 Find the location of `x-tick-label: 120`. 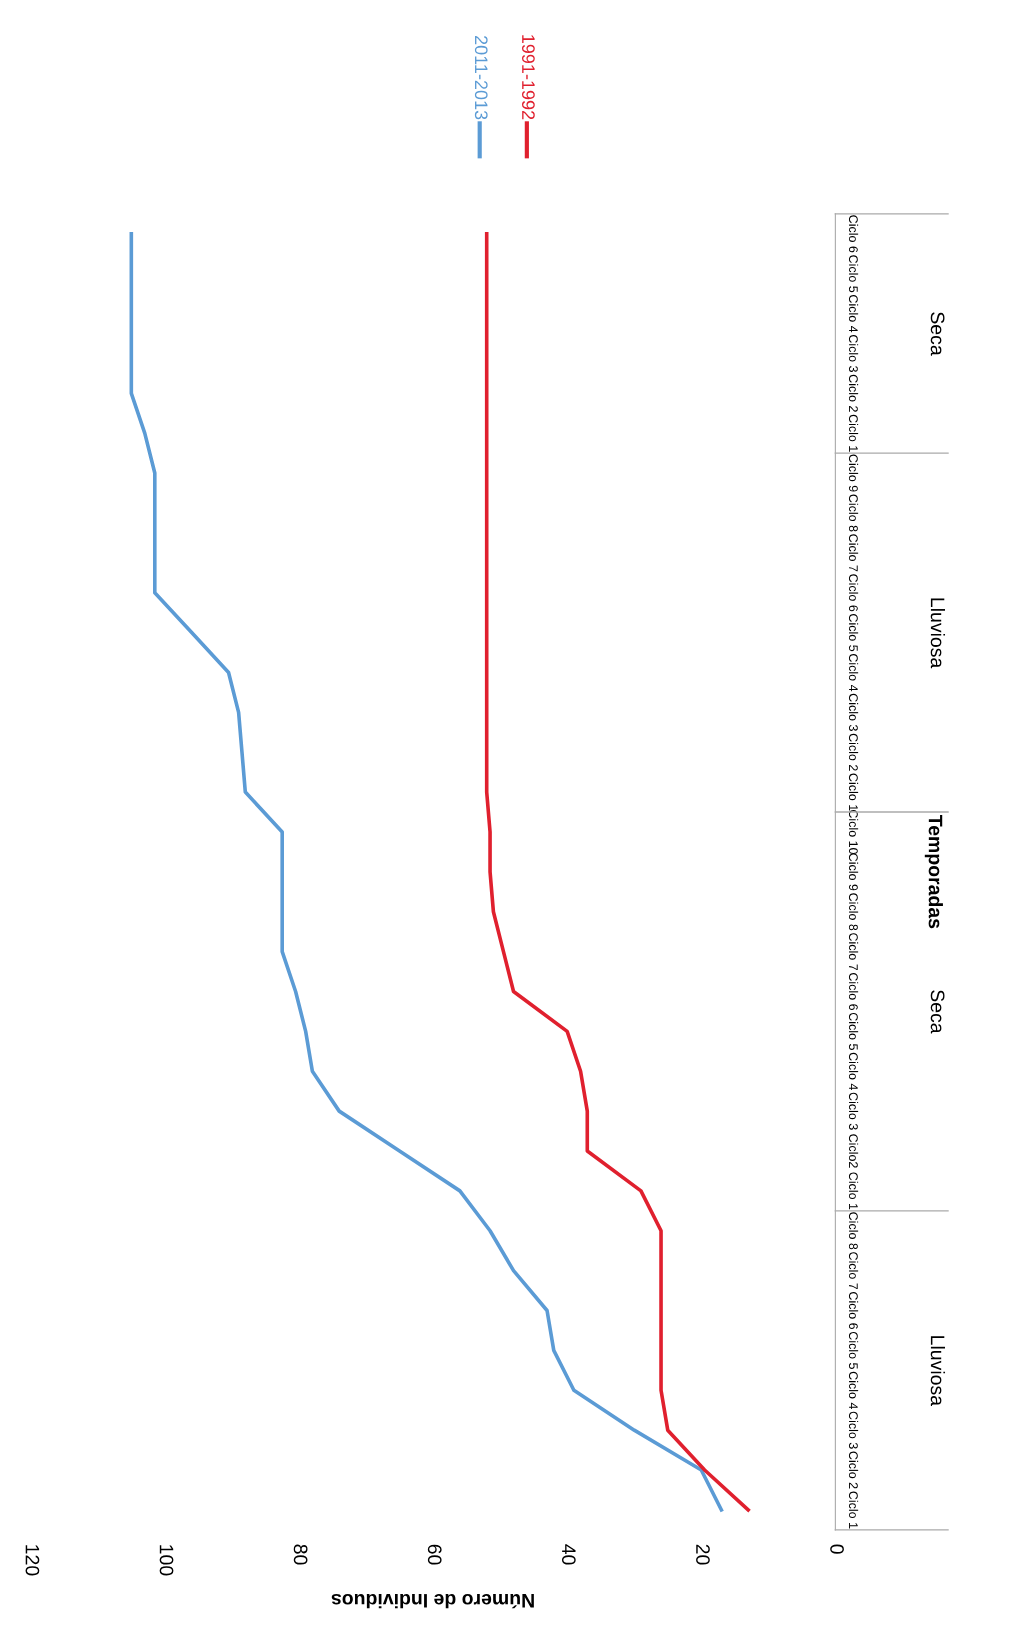

x-tick-label: 120 is located at coordinates (32, 1560).